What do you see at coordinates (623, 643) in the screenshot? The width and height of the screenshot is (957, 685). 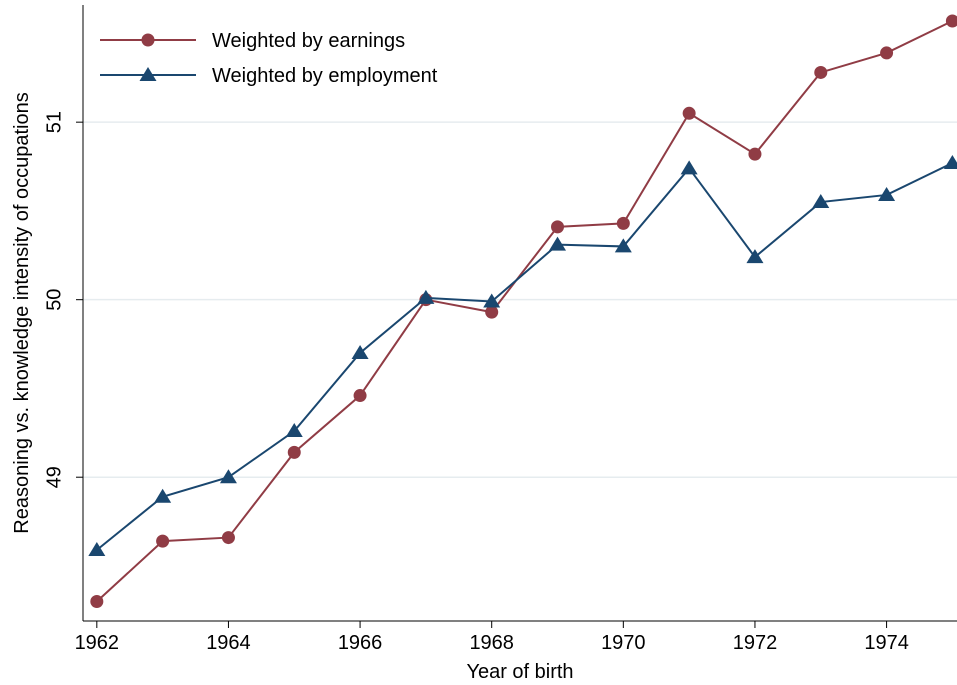 I see `x-tick-label: 1970` at bounding box center [623, 643].